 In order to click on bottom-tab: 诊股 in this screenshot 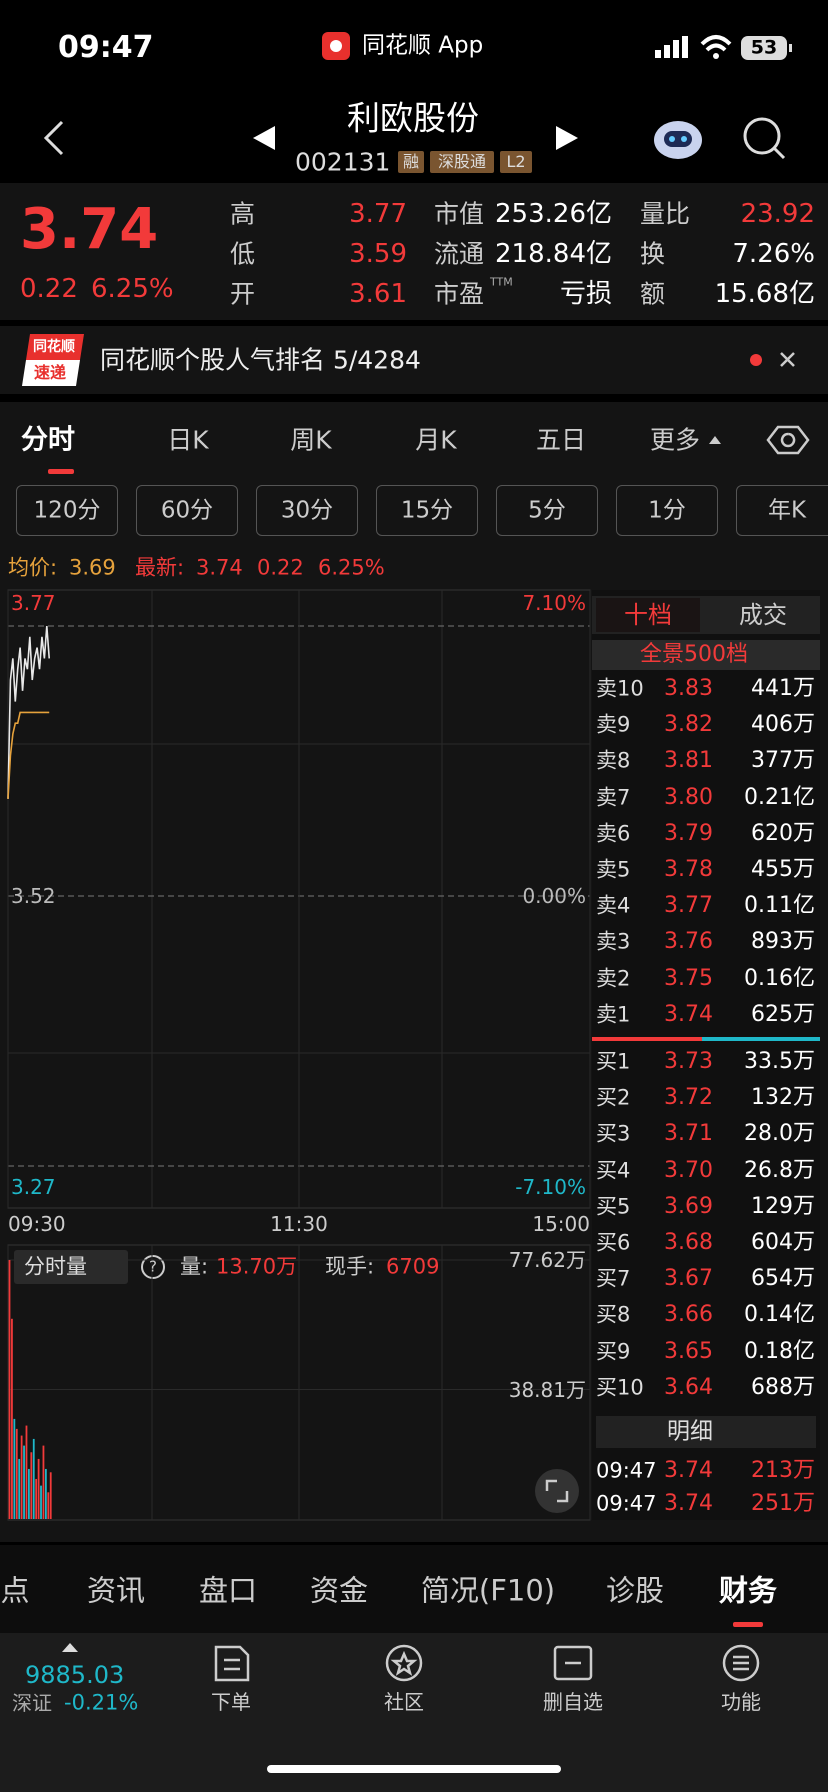, I will do `click(635, 1590)`.